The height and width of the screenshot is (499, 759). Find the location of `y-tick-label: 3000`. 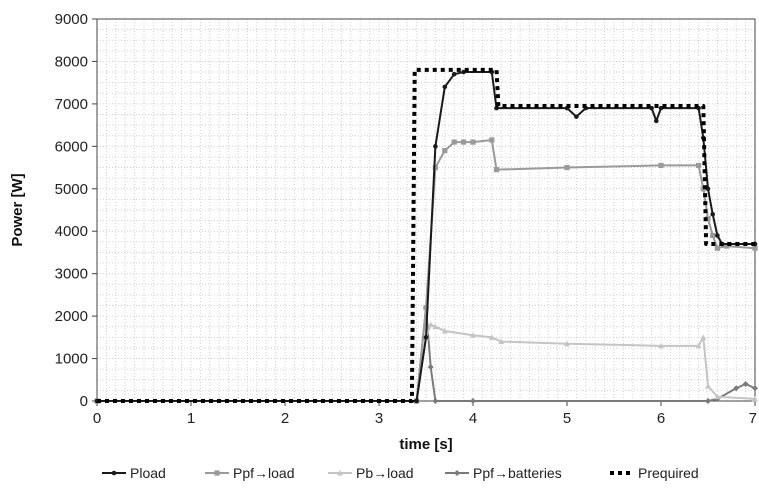

y-tick-label: 3000 is located at coordinates (71, 274).